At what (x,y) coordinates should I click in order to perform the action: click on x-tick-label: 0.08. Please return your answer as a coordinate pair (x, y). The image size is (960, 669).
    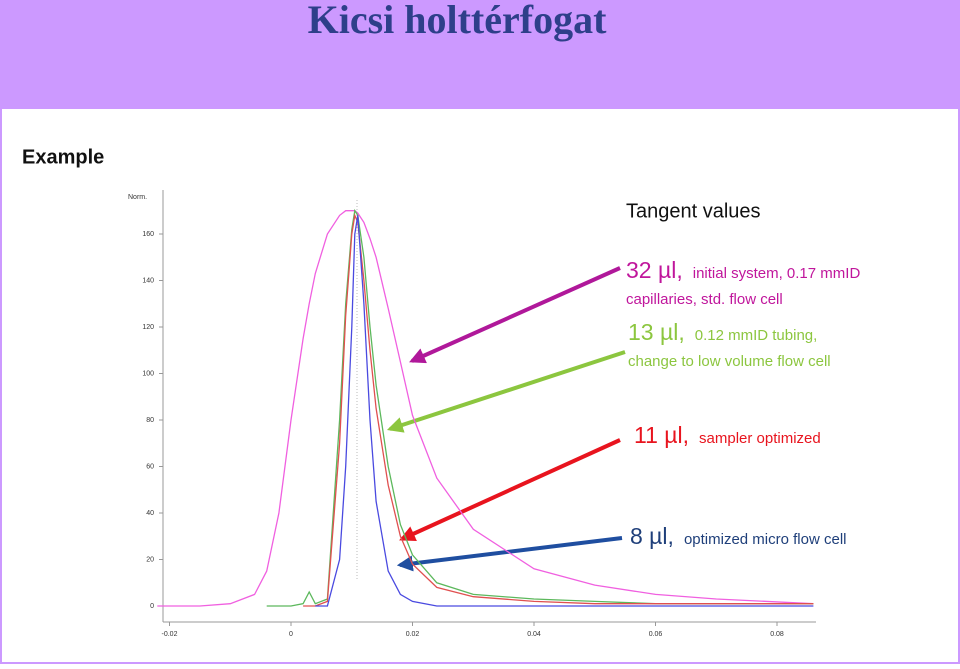
    Looking at the image, I should click on (777, 634).